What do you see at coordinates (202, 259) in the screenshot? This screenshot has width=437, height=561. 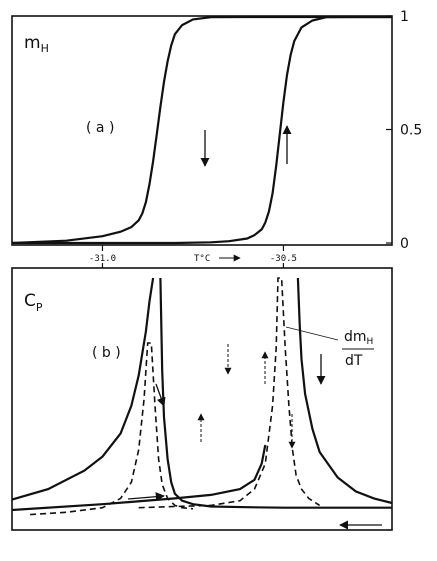 I see `x-axis-label: T°C` at bounding box center [202, 259].